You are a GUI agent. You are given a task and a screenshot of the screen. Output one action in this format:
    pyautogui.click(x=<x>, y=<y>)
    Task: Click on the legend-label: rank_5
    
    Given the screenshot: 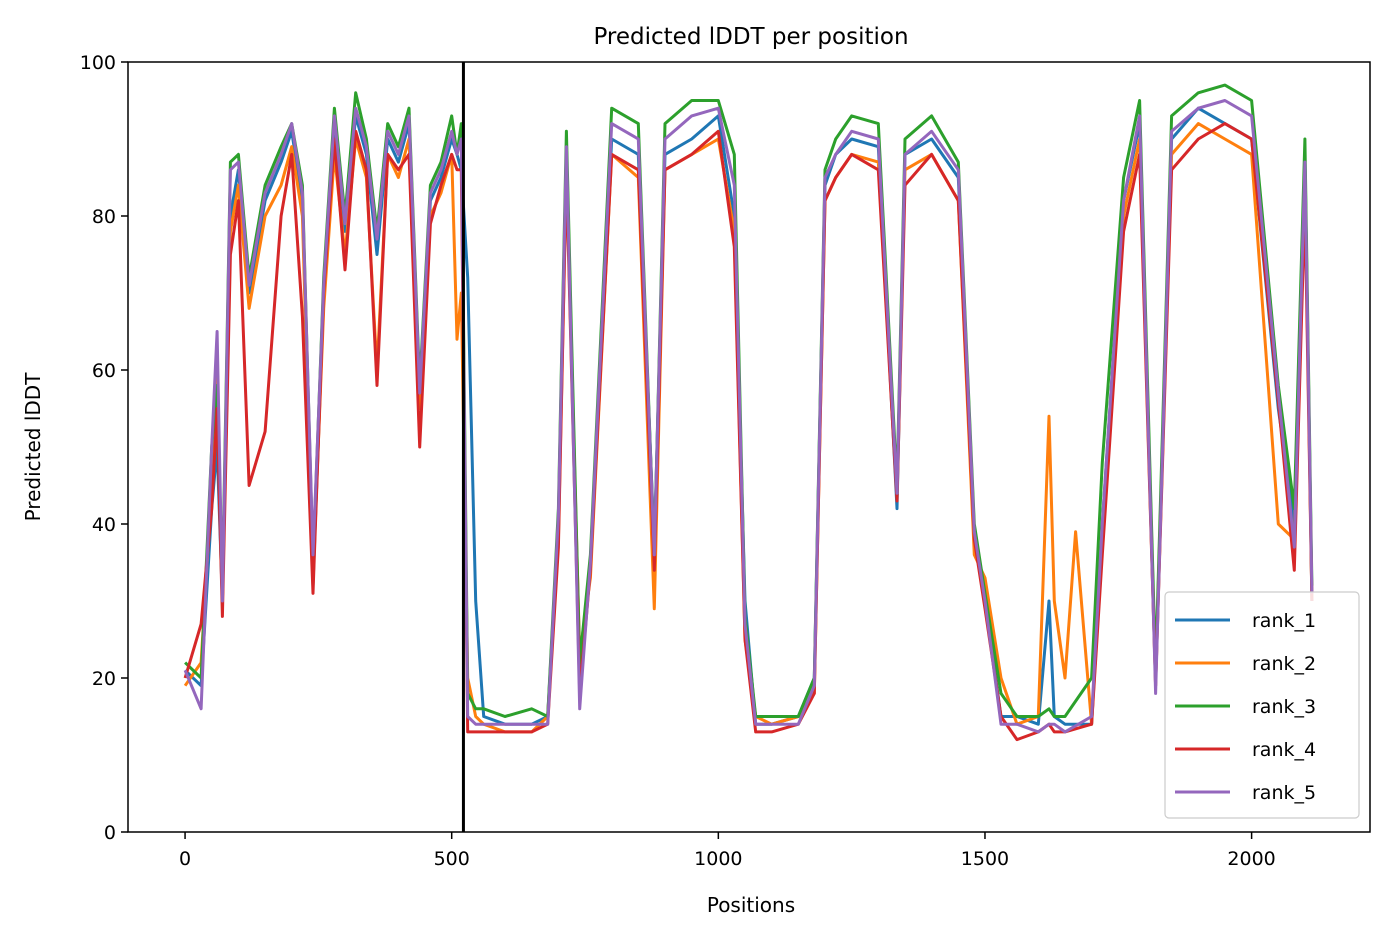 What is the action you would take?
    pyautogui.click(x=1284, y=793)
    